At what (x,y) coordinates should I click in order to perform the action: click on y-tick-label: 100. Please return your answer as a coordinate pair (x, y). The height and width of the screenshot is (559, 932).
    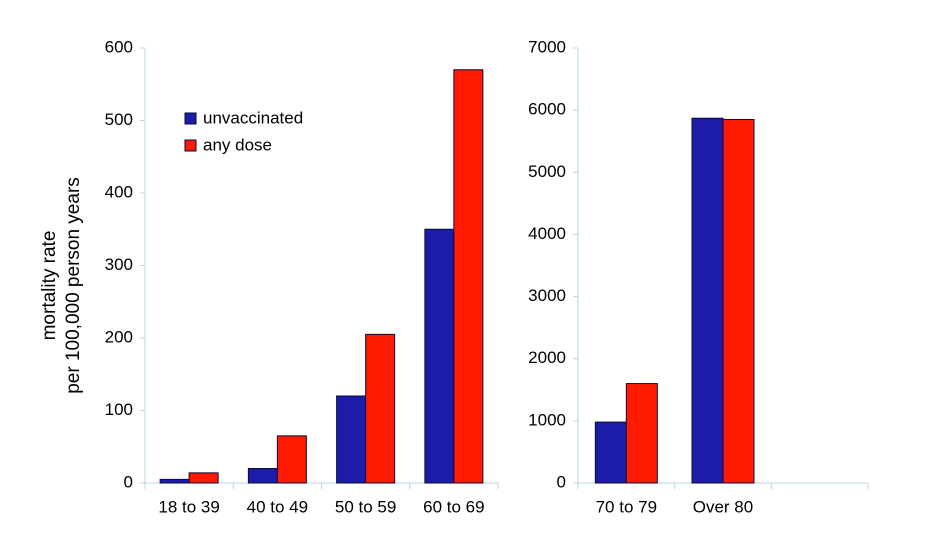
    Looking at the image, I should click on (119, 409).